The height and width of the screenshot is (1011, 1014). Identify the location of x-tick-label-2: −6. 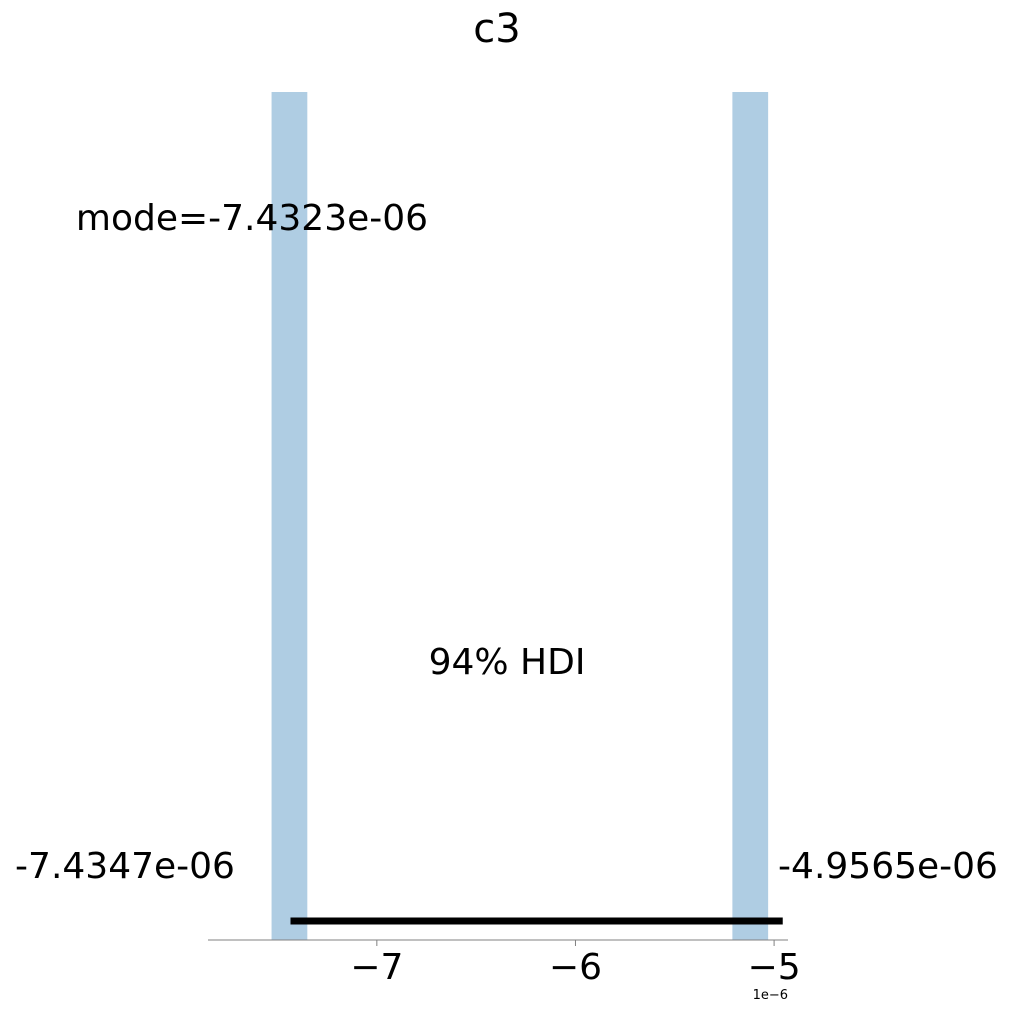
(575, 967).